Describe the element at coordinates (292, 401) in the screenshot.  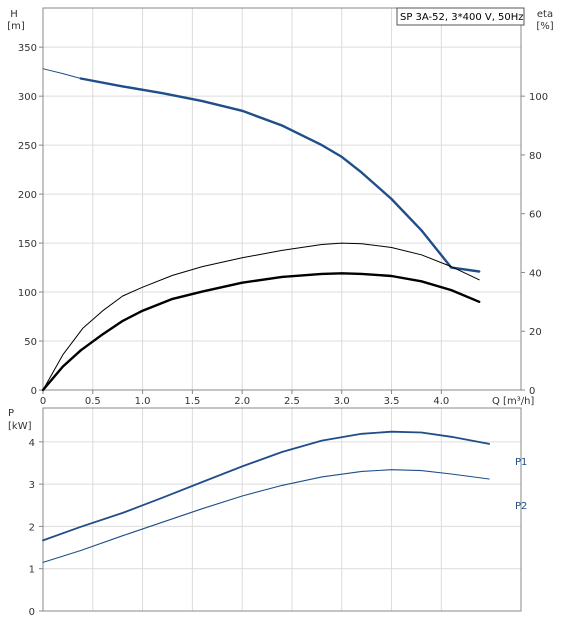
I see `top-x-tick-label: 2.5` at that location.